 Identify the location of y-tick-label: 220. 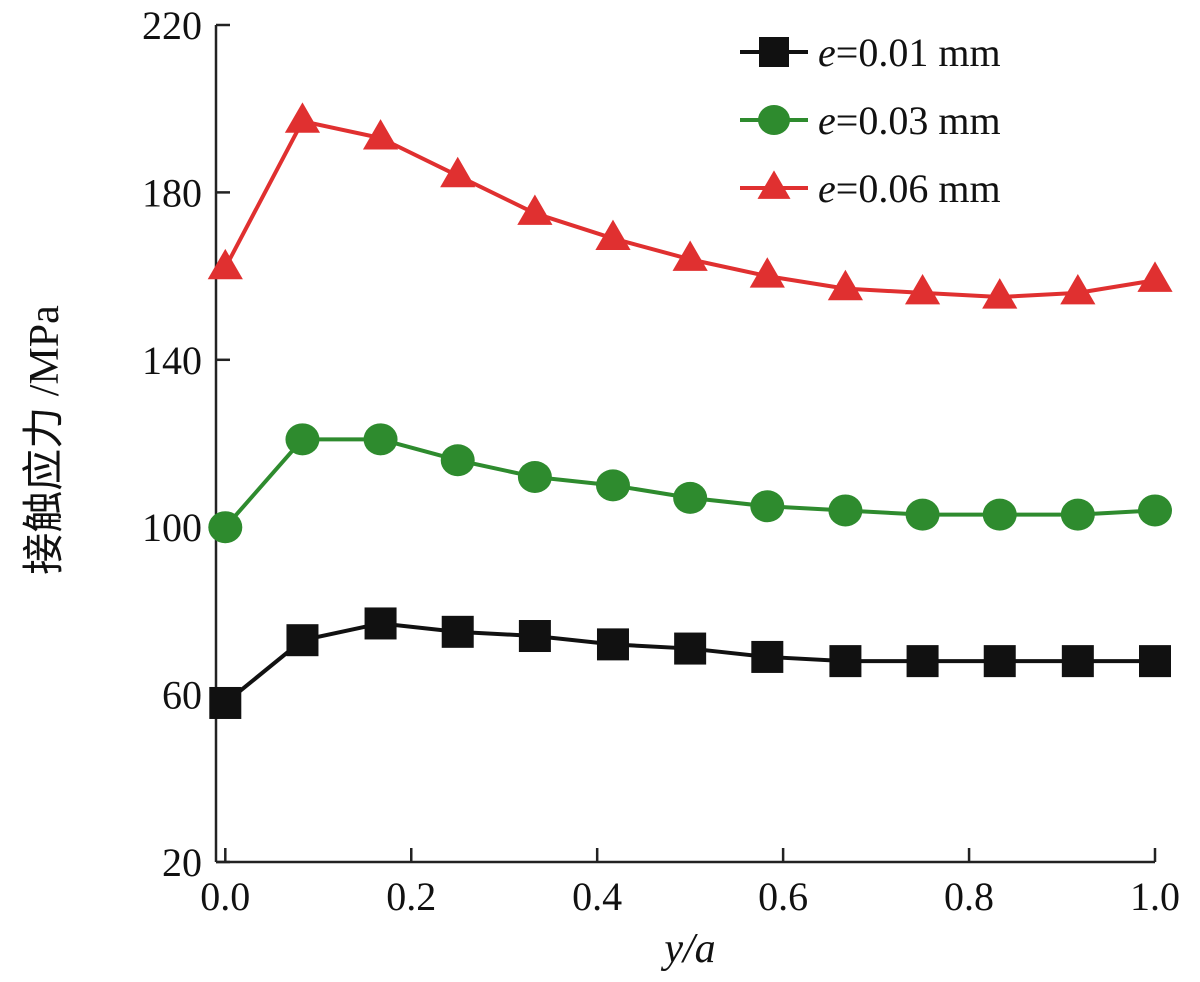
(172, 25).